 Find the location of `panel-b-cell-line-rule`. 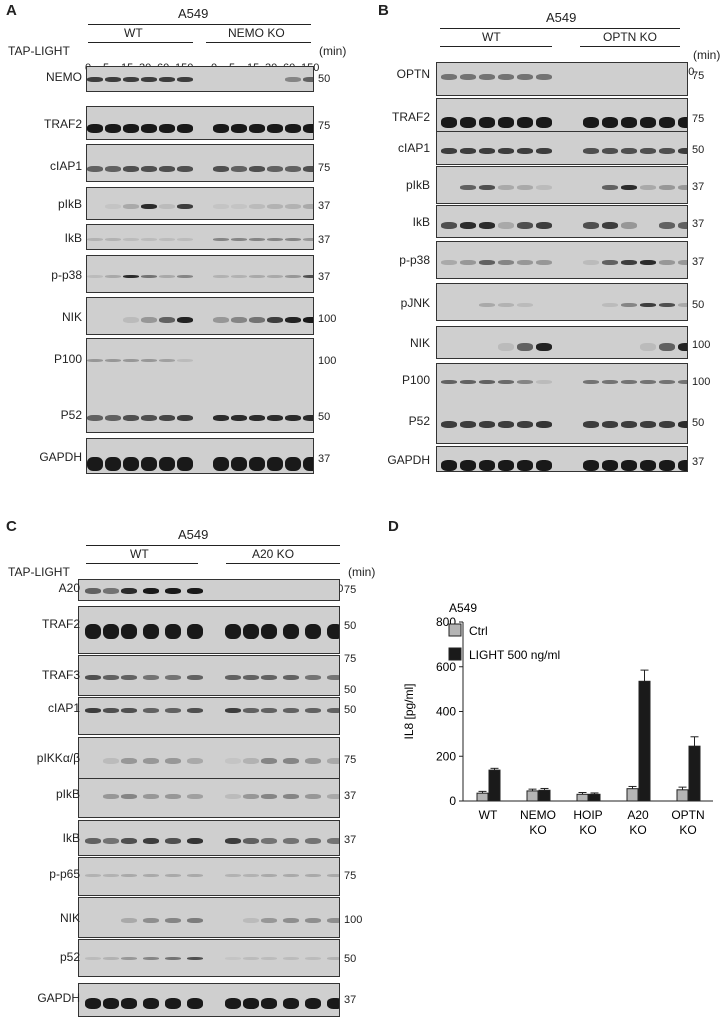

panel-b-cell-line-rule is located at coordinates (560, 28).